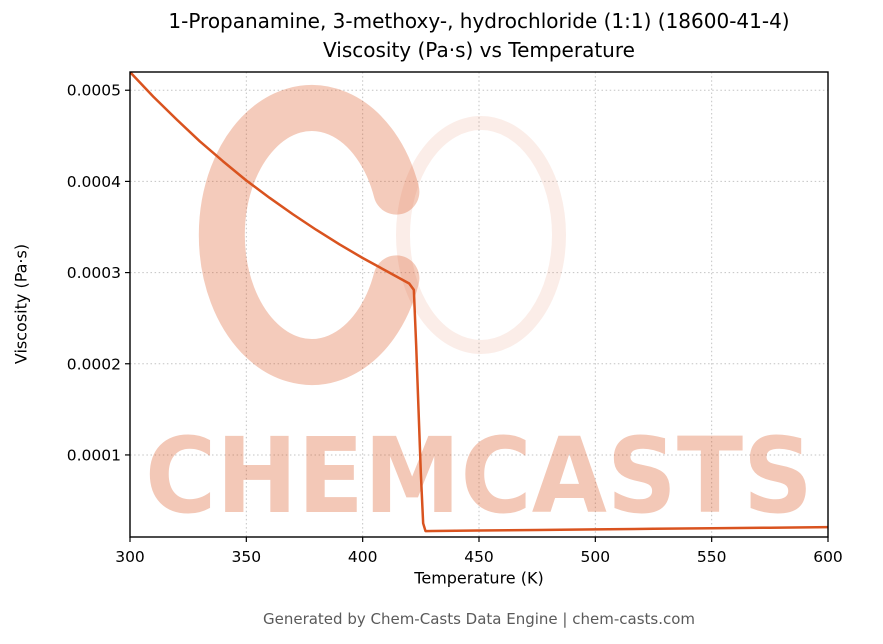  What do you see at coordinates (21, 304) in the screenshot?
I see `y-axis-label: Viscosity (Pa·s)` at bounding box center [21, 304].